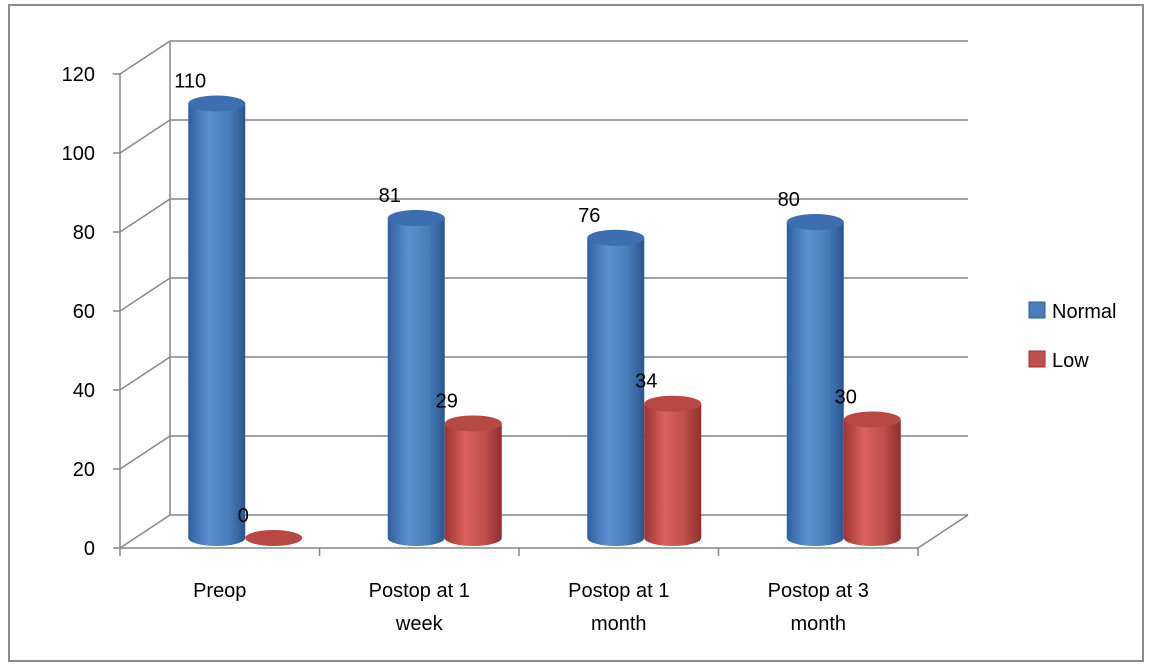 The height and width of the screenshot is (672, 1152). What do you see at coordinates (672, 475) in the screenshot?
I see `bar-low-2-body` at bounding box center [672, 475].